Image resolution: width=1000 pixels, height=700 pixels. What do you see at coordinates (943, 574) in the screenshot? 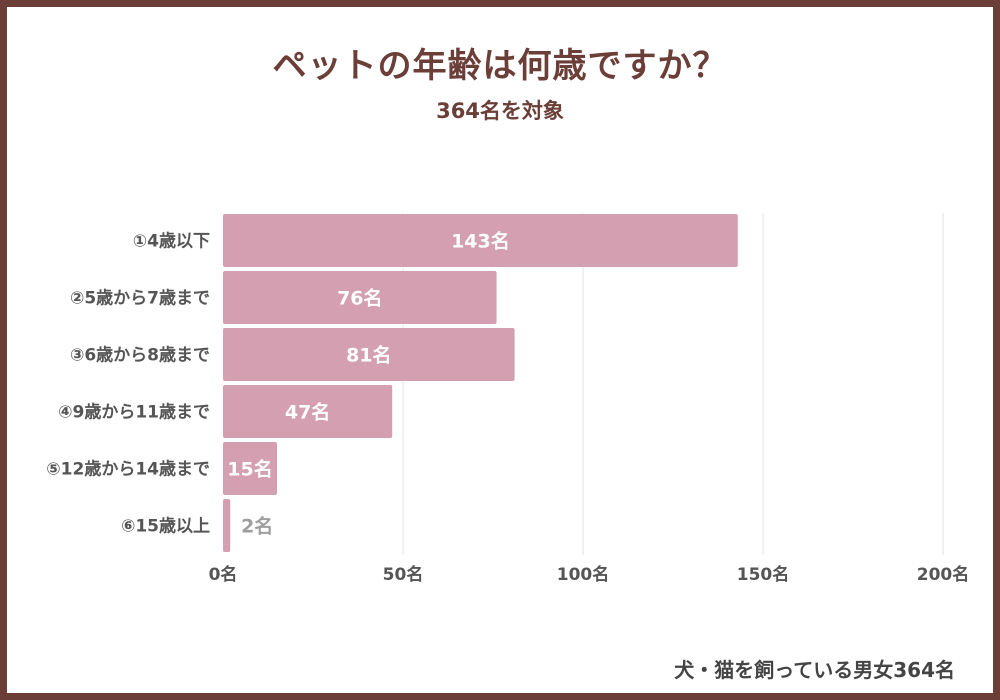
I see `x-tick-label: 200名` at bounding box center [943, 574].